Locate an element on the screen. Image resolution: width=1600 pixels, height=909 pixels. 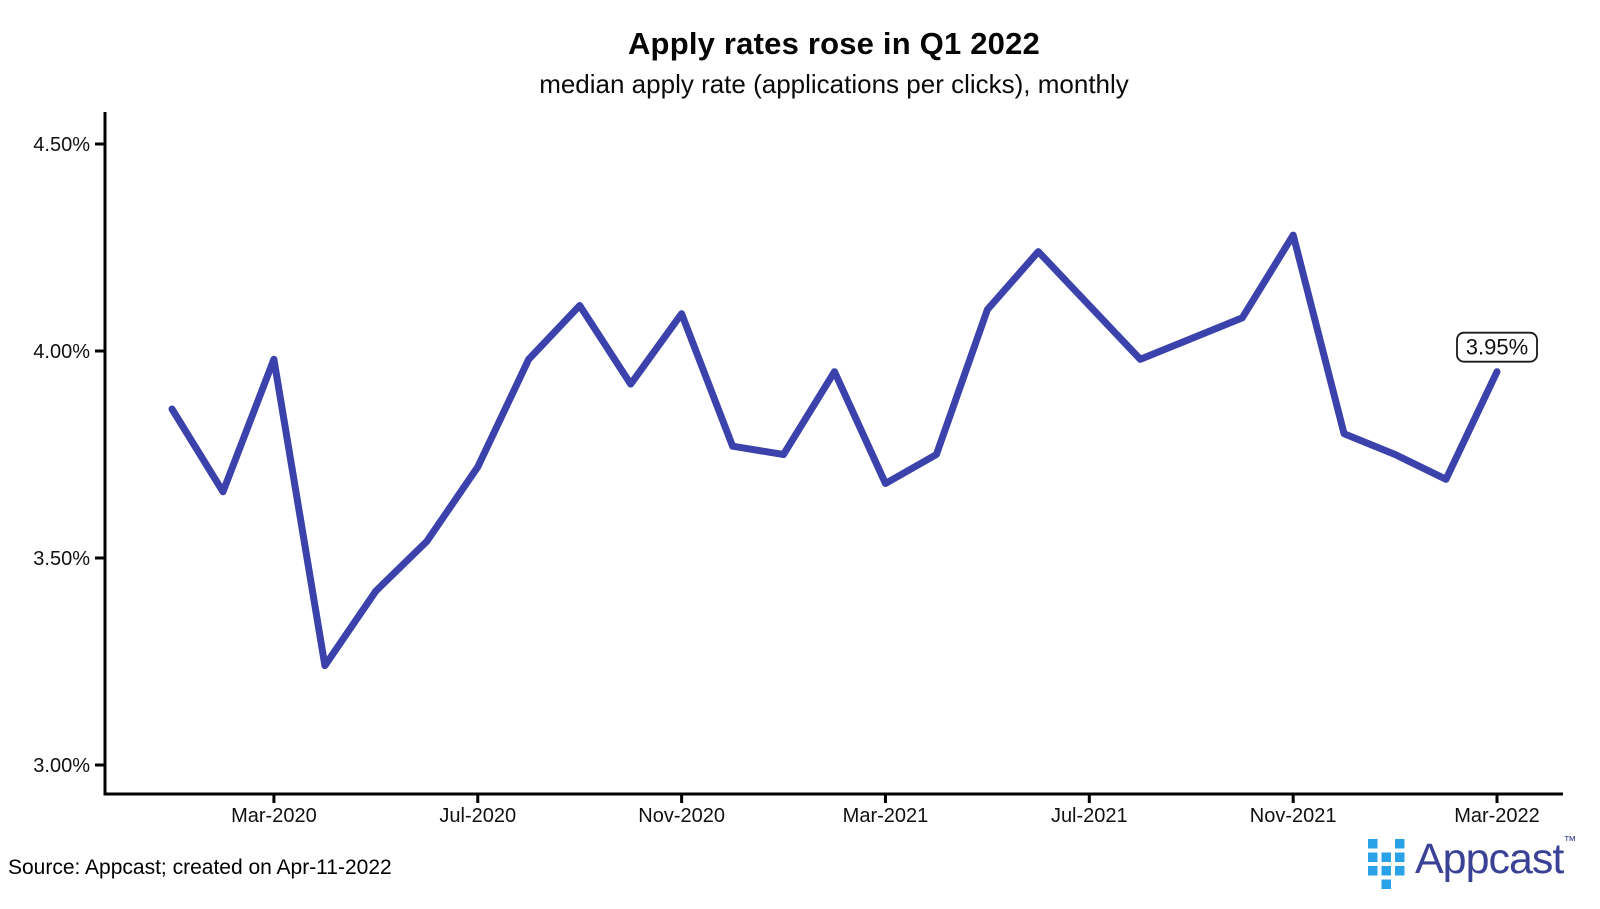
y-tick-label: 3.00% is located at coordinates (61, 766).